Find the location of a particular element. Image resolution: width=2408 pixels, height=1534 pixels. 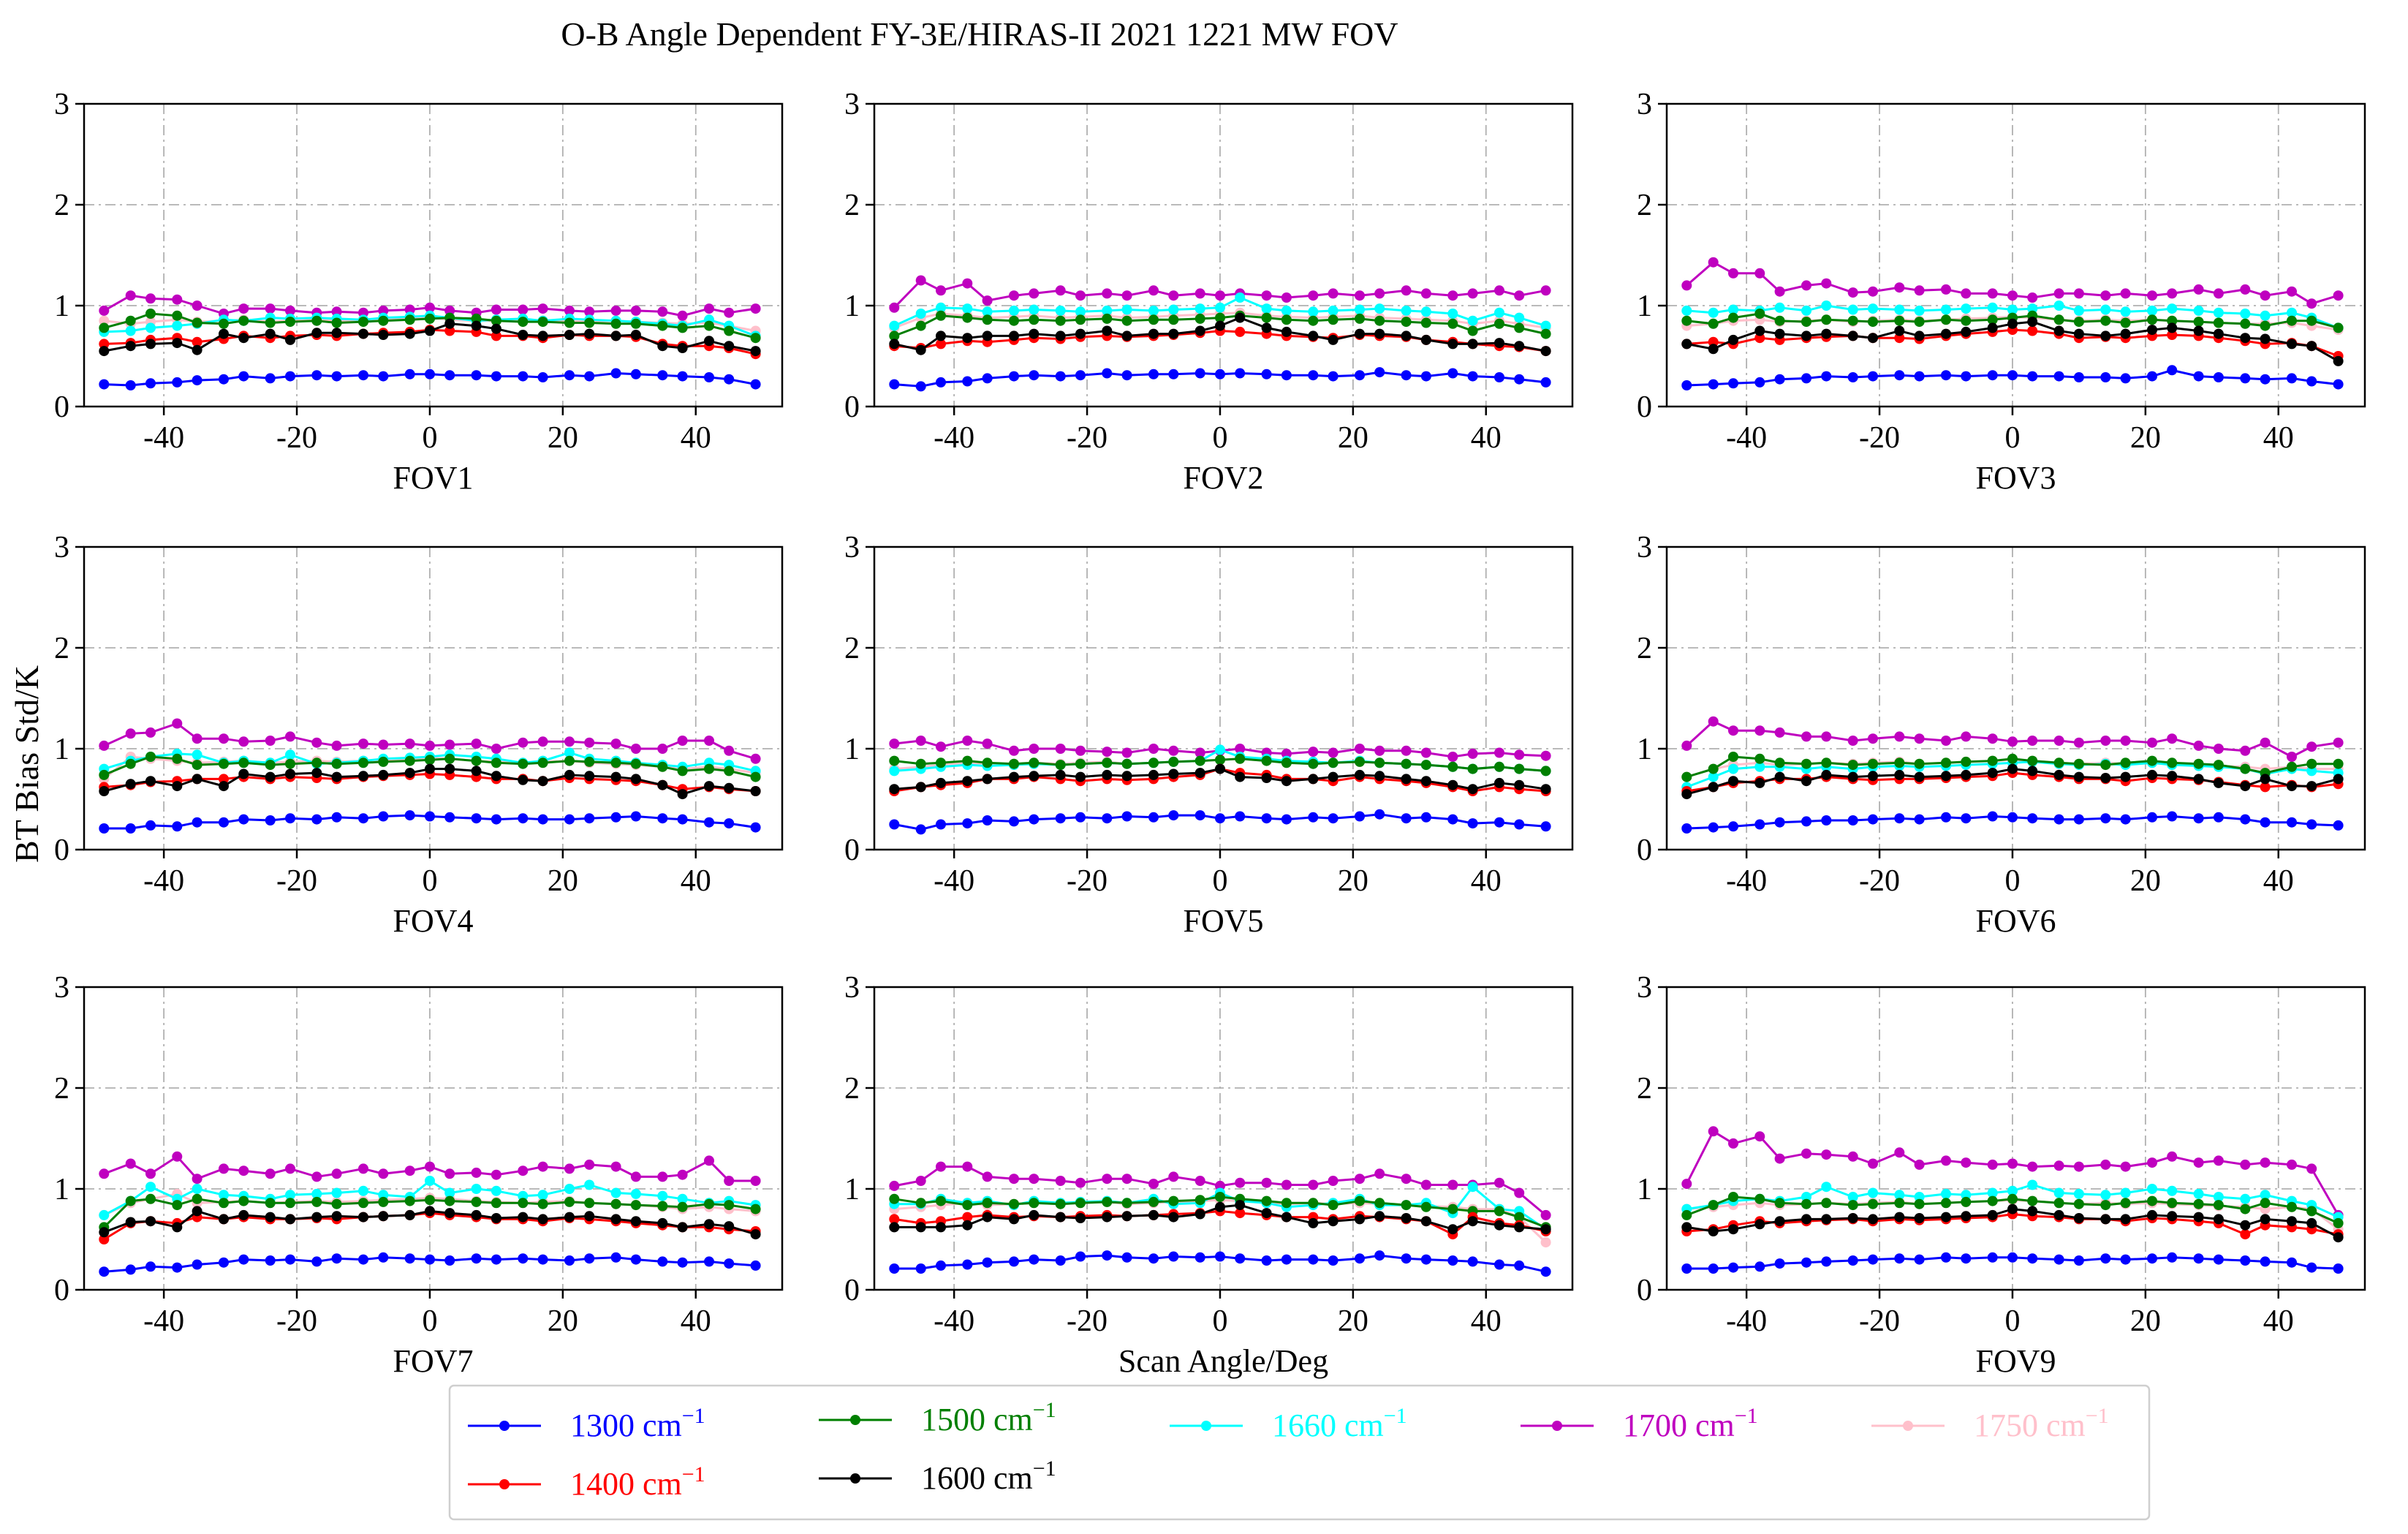

y-tick-label: 3 is located at coordinates (1645, 104).